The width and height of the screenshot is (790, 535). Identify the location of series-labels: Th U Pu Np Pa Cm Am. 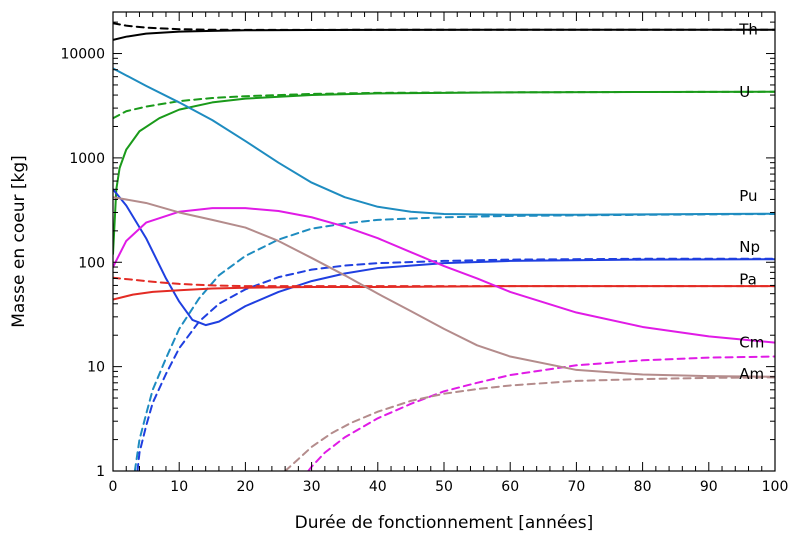
(751, 201).